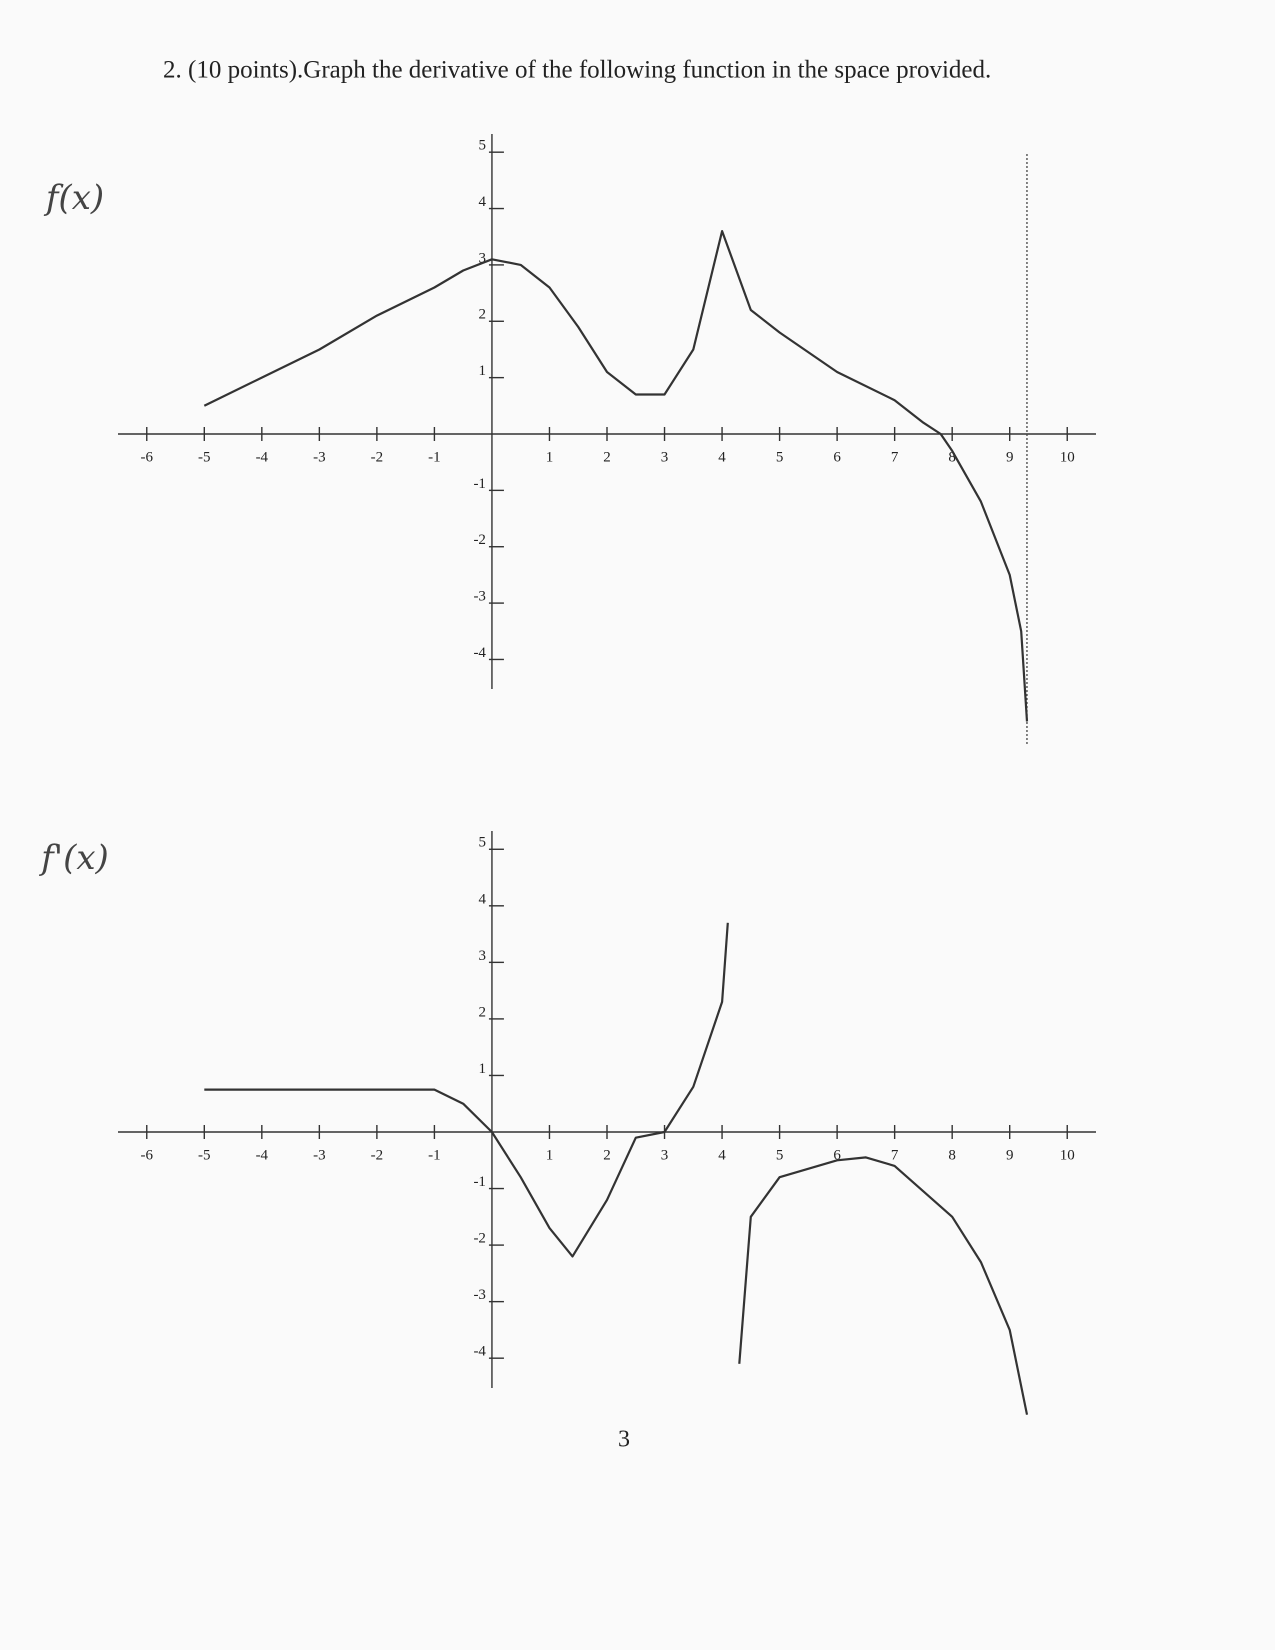 The height and width of the screenshot is (1650, 1275). Describe the element at coordinates (624, 1440) in the screenshot. I see `page-number: 3` at that location.